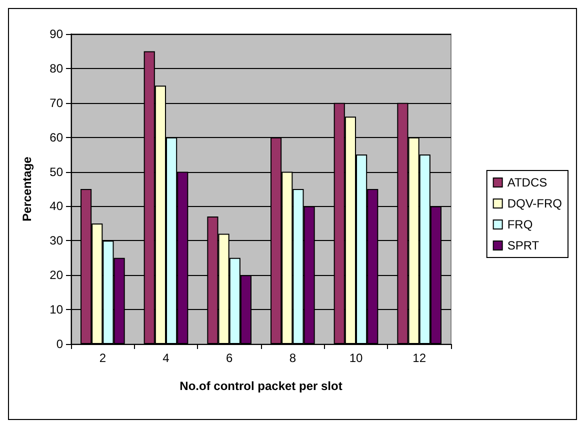 This screenshot has height=428, width=585. What do you see at coordinates (57, 68) in the screenshot?
I see `y-tick-label: 80` at bounding box center [57, 68].